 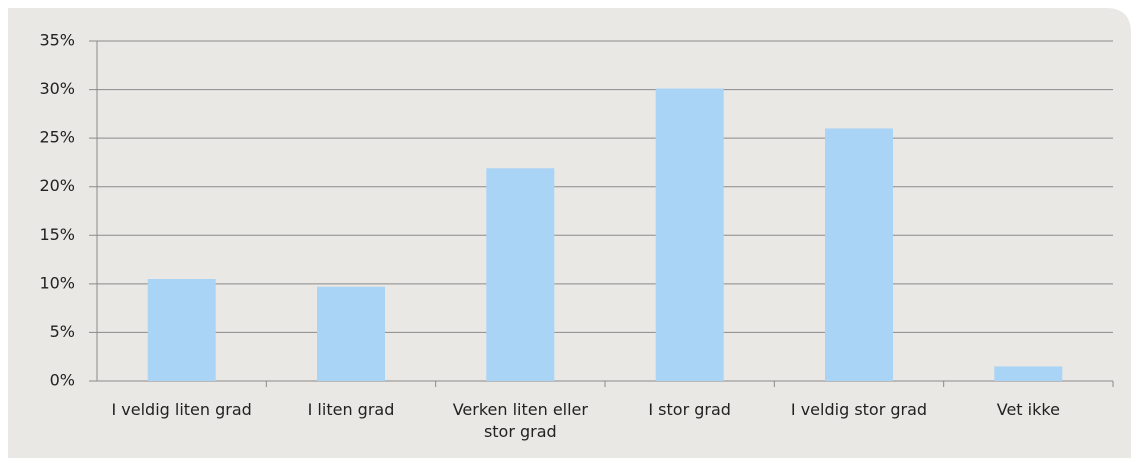 What do you see at coordinates (1028, 409) in the screenshot?
I see `x-tick-label: Vet ikke` at bounding box center [1028, 409].